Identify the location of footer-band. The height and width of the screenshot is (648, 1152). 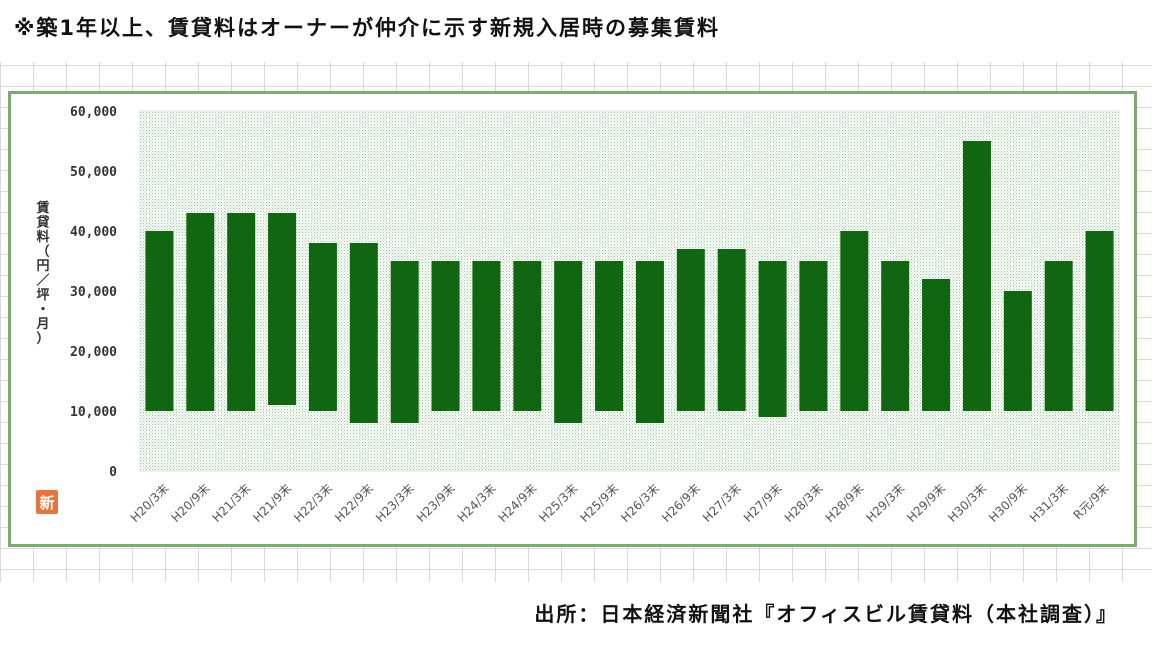
(576, 615).